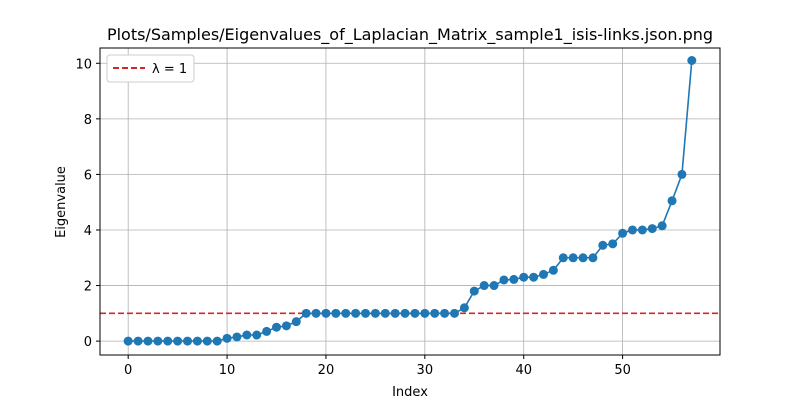 The image size is (800, 400). I want to click on x-tick-label: 40, so click(523, 370).